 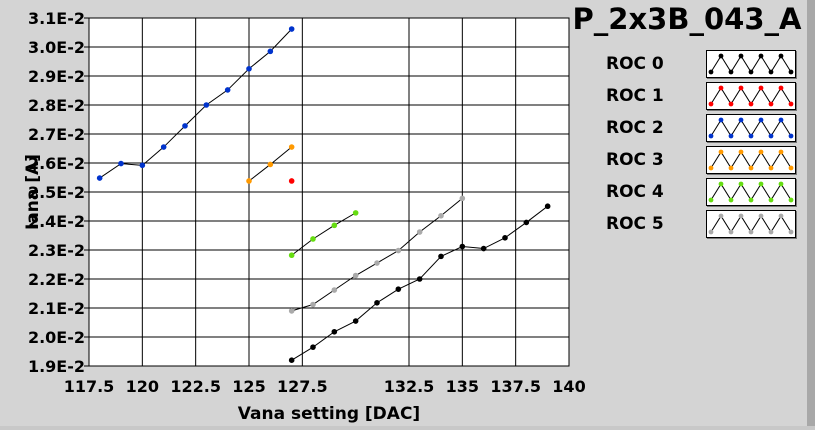 I want to click on window-frame-bottom, so click(x=407, y=428).